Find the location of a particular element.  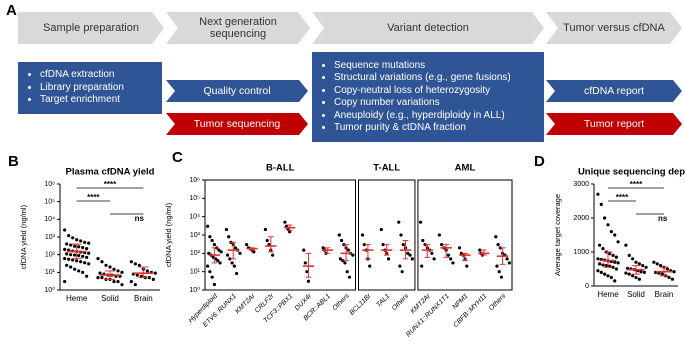

x-tick-label: Brain is located at coordinates (664, 294).